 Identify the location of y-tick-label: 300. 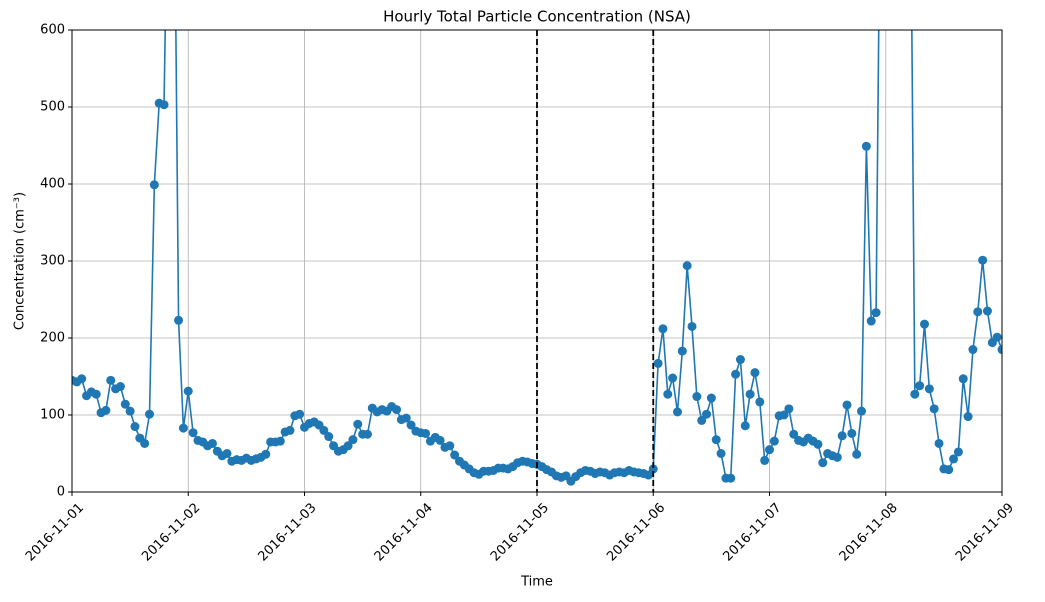
(52, 261).